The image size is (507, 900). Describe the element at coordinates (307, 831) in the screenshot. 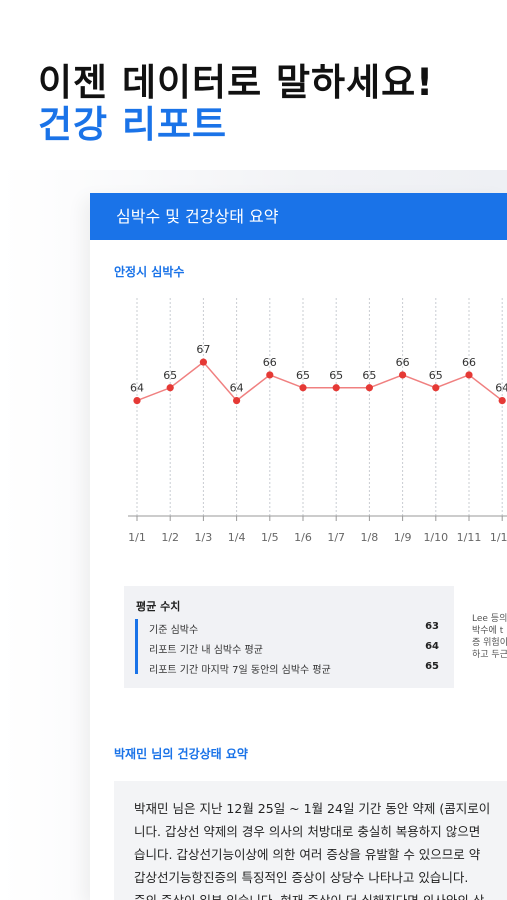

I see `summary-line: 니다. 갑상선 약제의 경우 의사의 처방대로 충실히 복용하지 않으면` at that location.